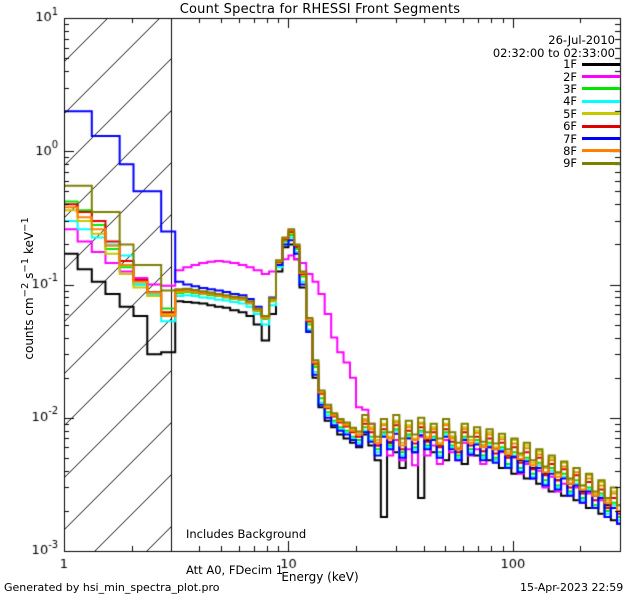 The width and height of the screenshot is (640, 601). I want to click on legend-label: 3F, so click(570, 88).